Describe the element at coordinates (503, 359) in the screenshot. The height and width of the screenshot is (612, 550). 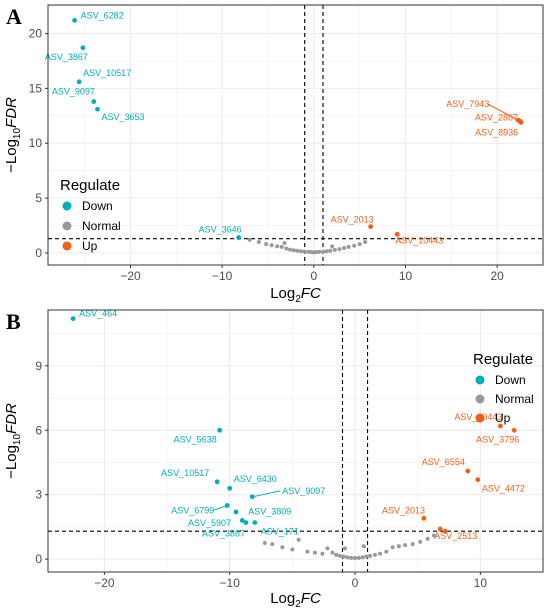
I see `legend-title: Regulate` at that location.